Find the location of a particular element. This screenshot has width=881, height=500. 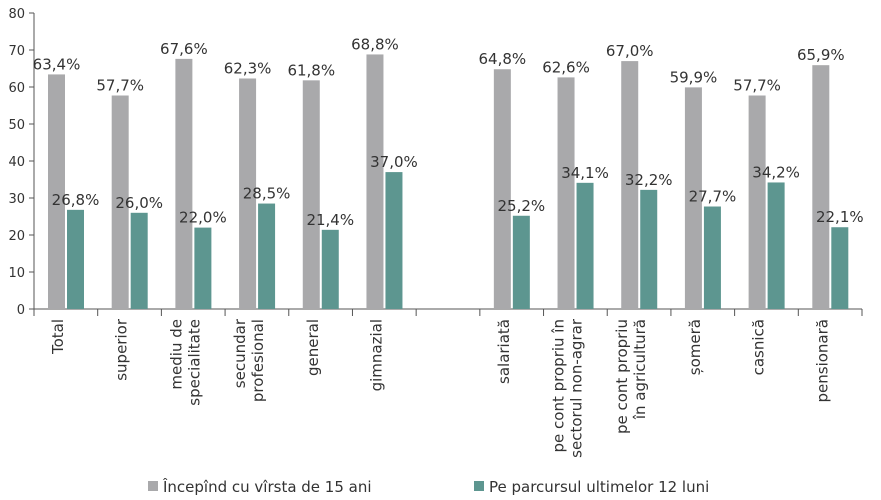

category-label: pe cont propriu în is located at coordinates (559, 385).